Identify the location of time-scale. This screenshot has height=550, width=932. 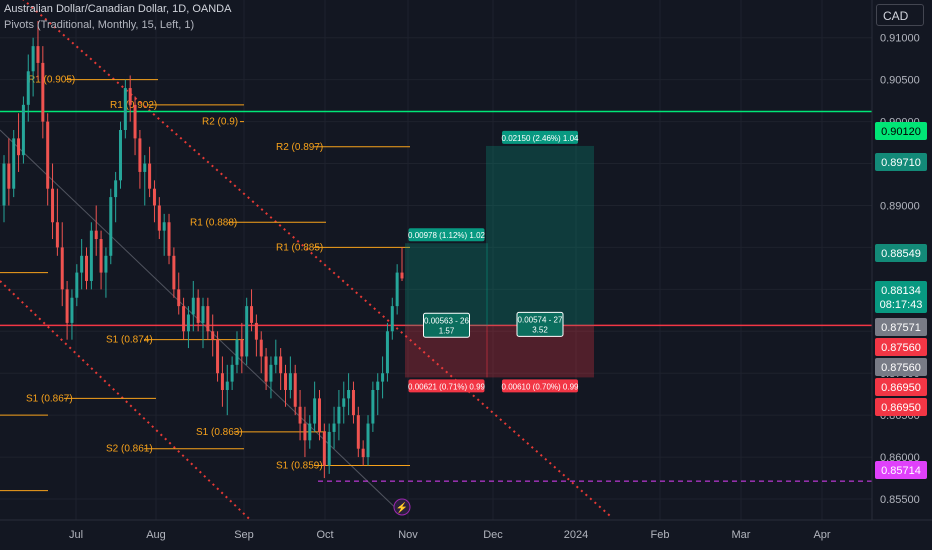
(466, 535).